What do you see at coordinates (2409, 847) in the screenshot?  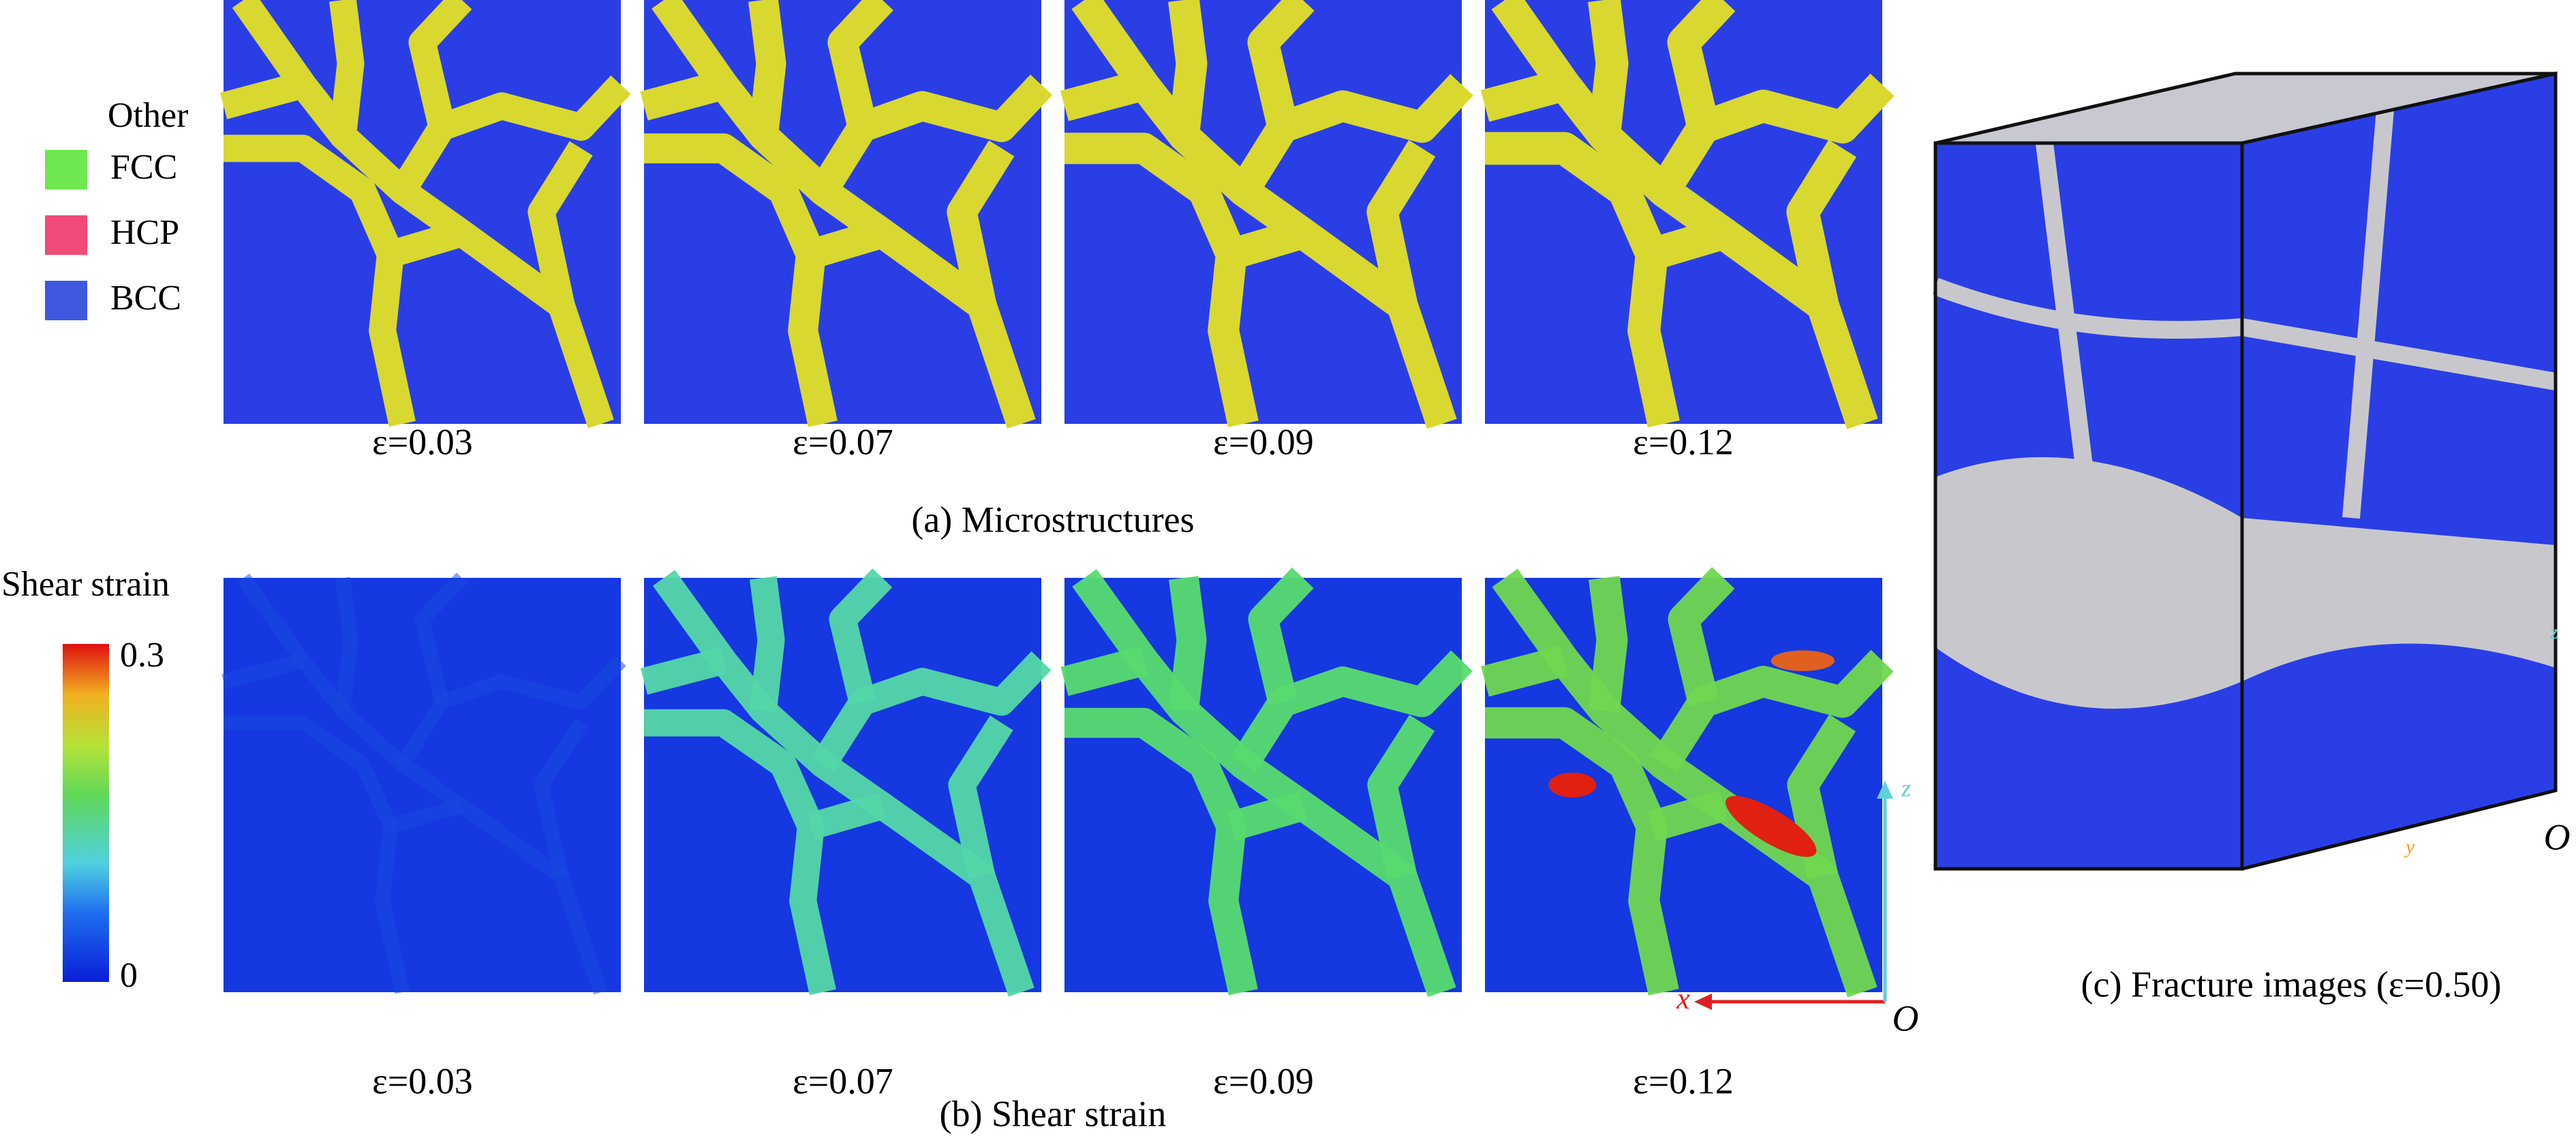 I see `axis-label-y: y` at bounding box center [2409, 847].